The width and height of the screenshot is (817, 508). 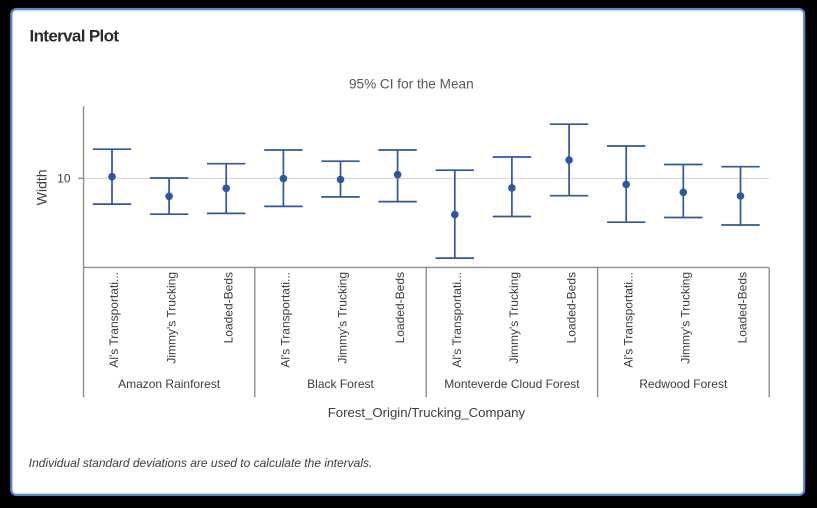 I want to click on svg-text: Redwood Forest, so click(x=683, y=384).